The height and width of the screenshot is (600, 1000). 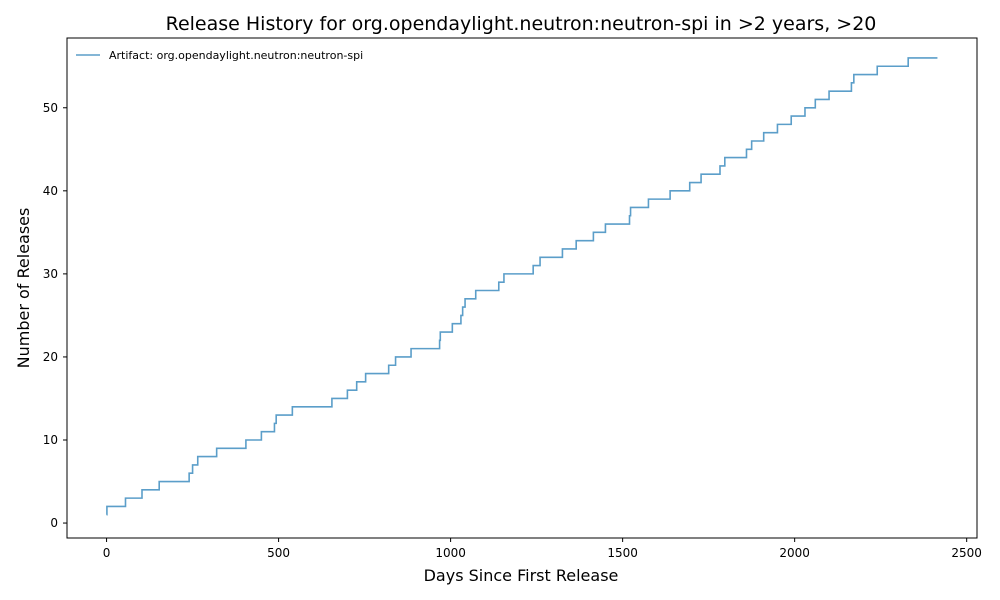 What do you see at coordinates (542, 549) in the screenshot?
I see `x-axis-ticks: 0 500 1000 1500 2000 2500` at bounding box center [542, 549].